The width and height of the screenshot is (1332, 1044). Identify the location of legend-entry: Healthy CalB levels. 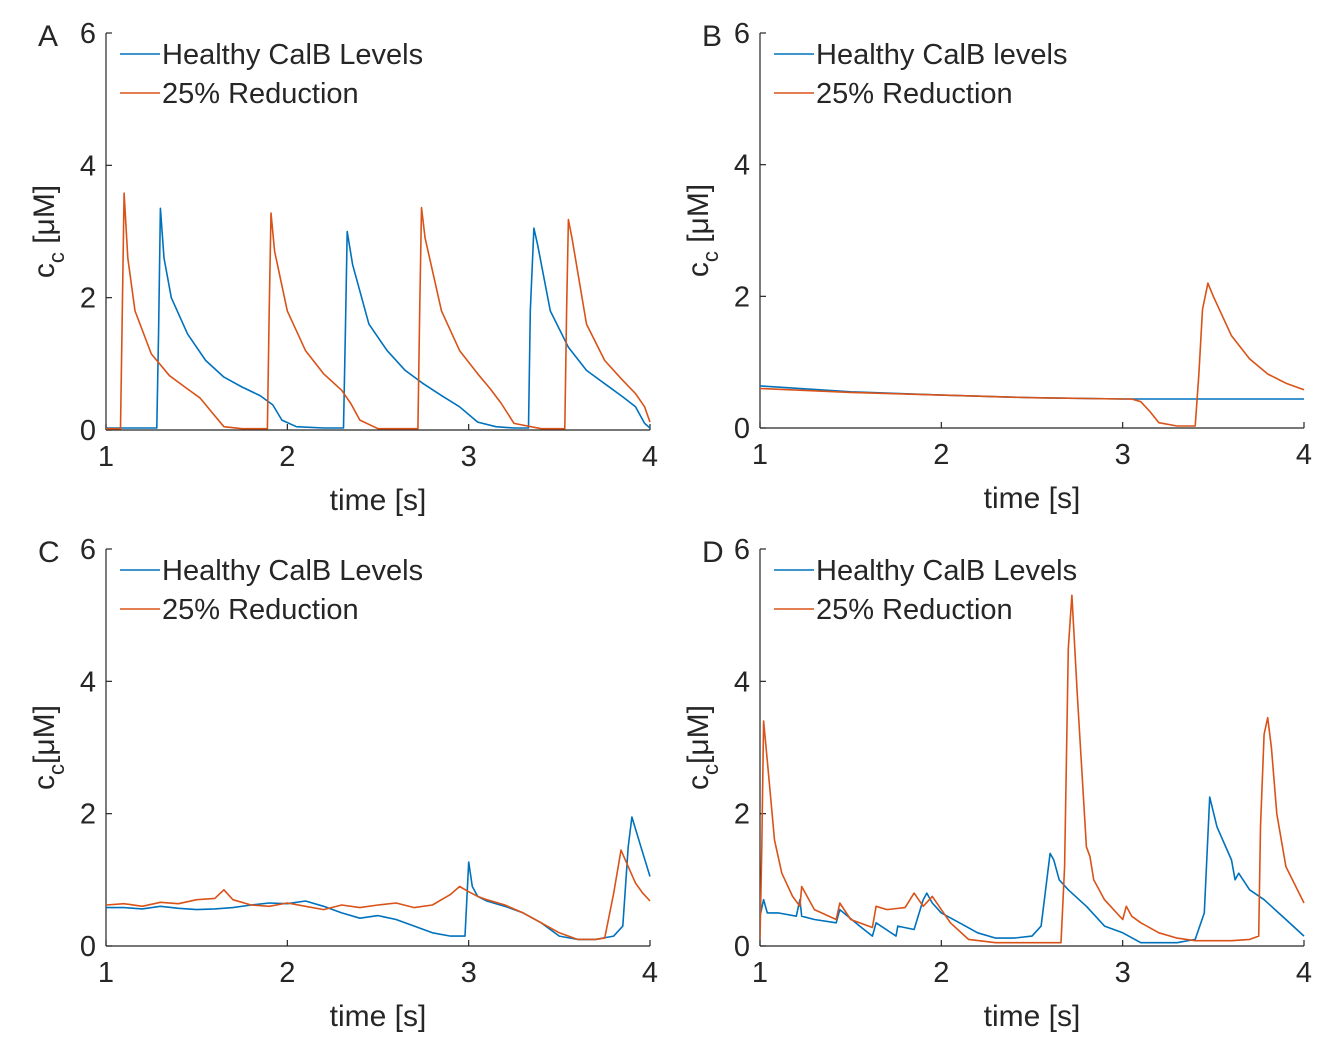
(941, 55).